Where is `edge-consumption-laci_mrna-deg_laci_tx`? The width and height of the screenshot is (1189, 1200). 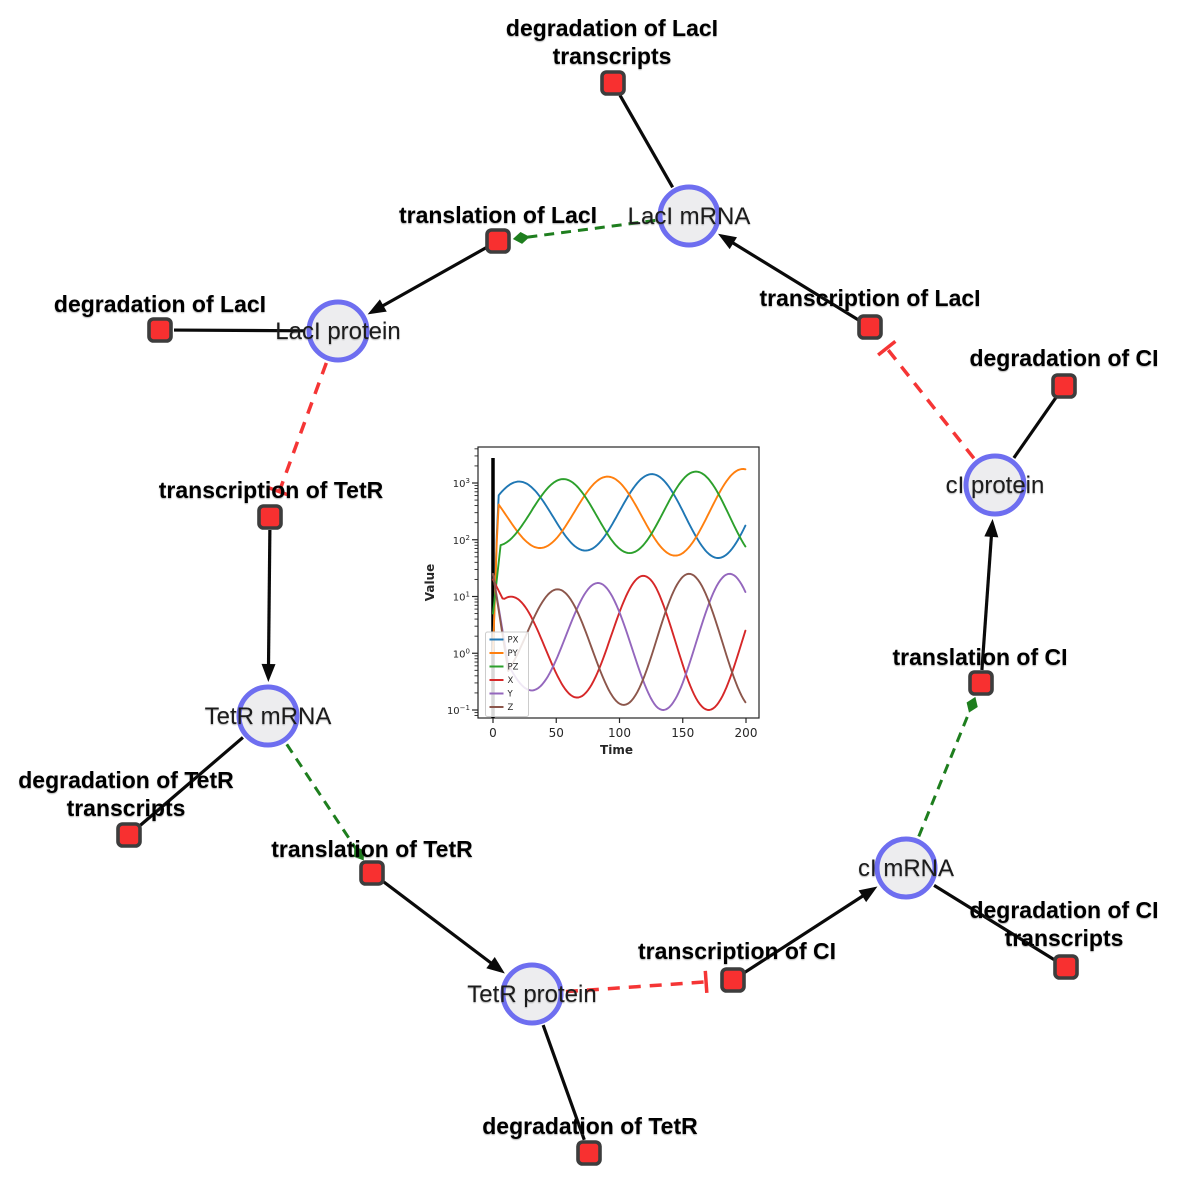 edge-consumption-laci_mrna-deg_laci_tx is located at coordinates (646, 141).